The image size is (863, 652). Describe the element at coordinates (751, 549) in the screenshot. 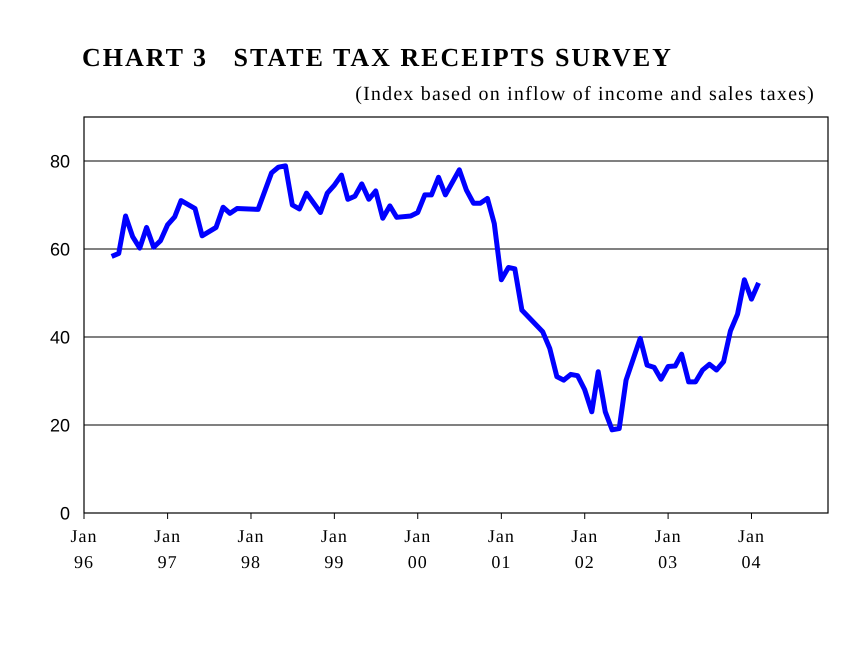

I see `x-tick-label: Jan 04` at that location.